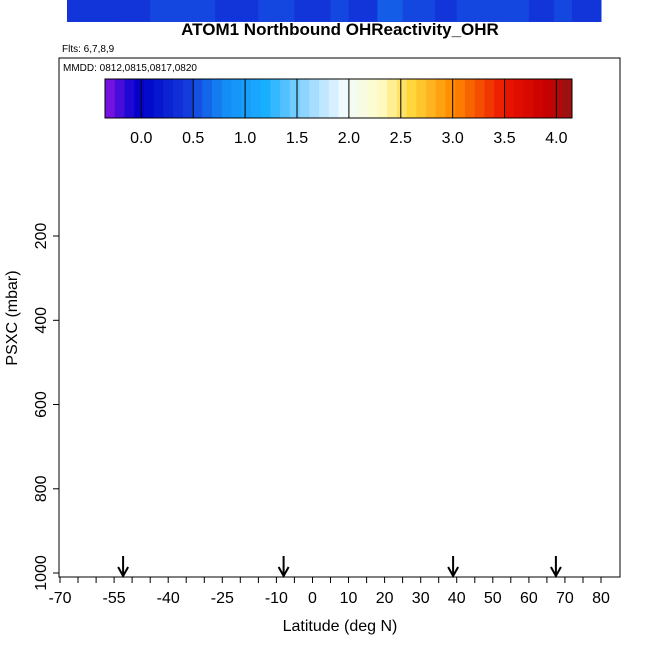 The width and height of the screenshot is (650, 650). I want to click on chart-title: ATOM1 Northbound OHReactivity_OHR, so click(340, 29).